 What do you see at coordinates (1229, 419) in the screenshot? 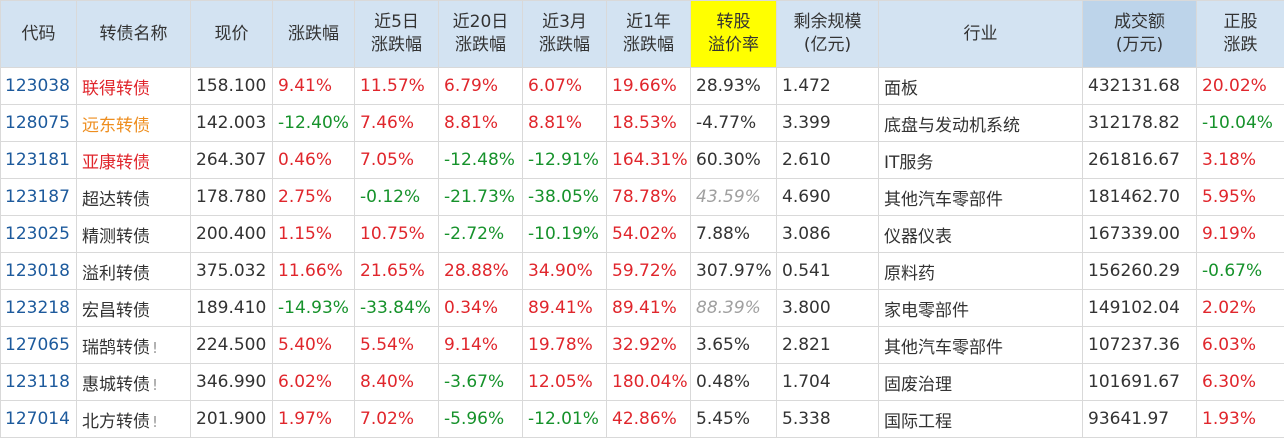
I see `stock-change: 1.93%` at bounding box center [1229, 419].